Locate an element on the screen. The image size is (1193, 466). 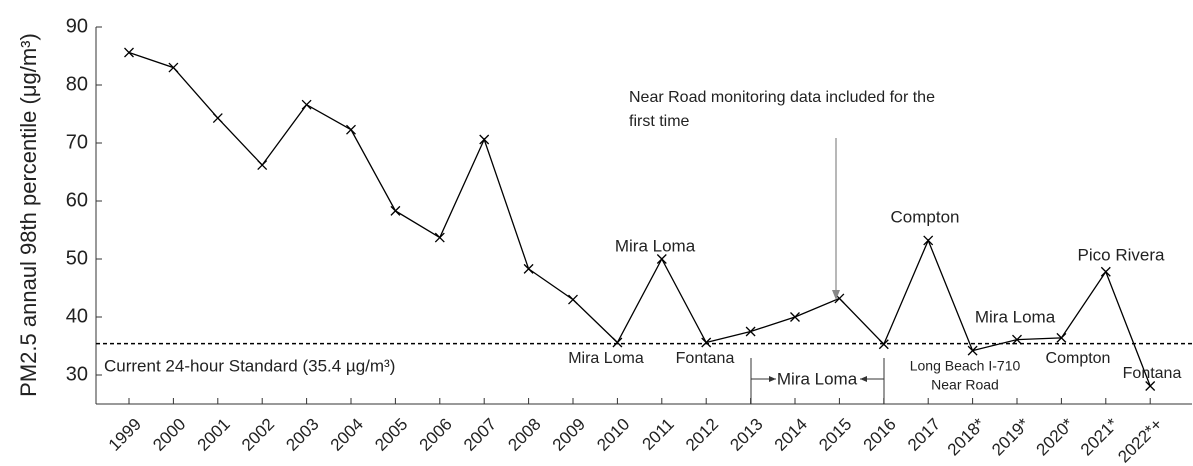
x-tick-label: 2011 is located at coordinates (658, 434).